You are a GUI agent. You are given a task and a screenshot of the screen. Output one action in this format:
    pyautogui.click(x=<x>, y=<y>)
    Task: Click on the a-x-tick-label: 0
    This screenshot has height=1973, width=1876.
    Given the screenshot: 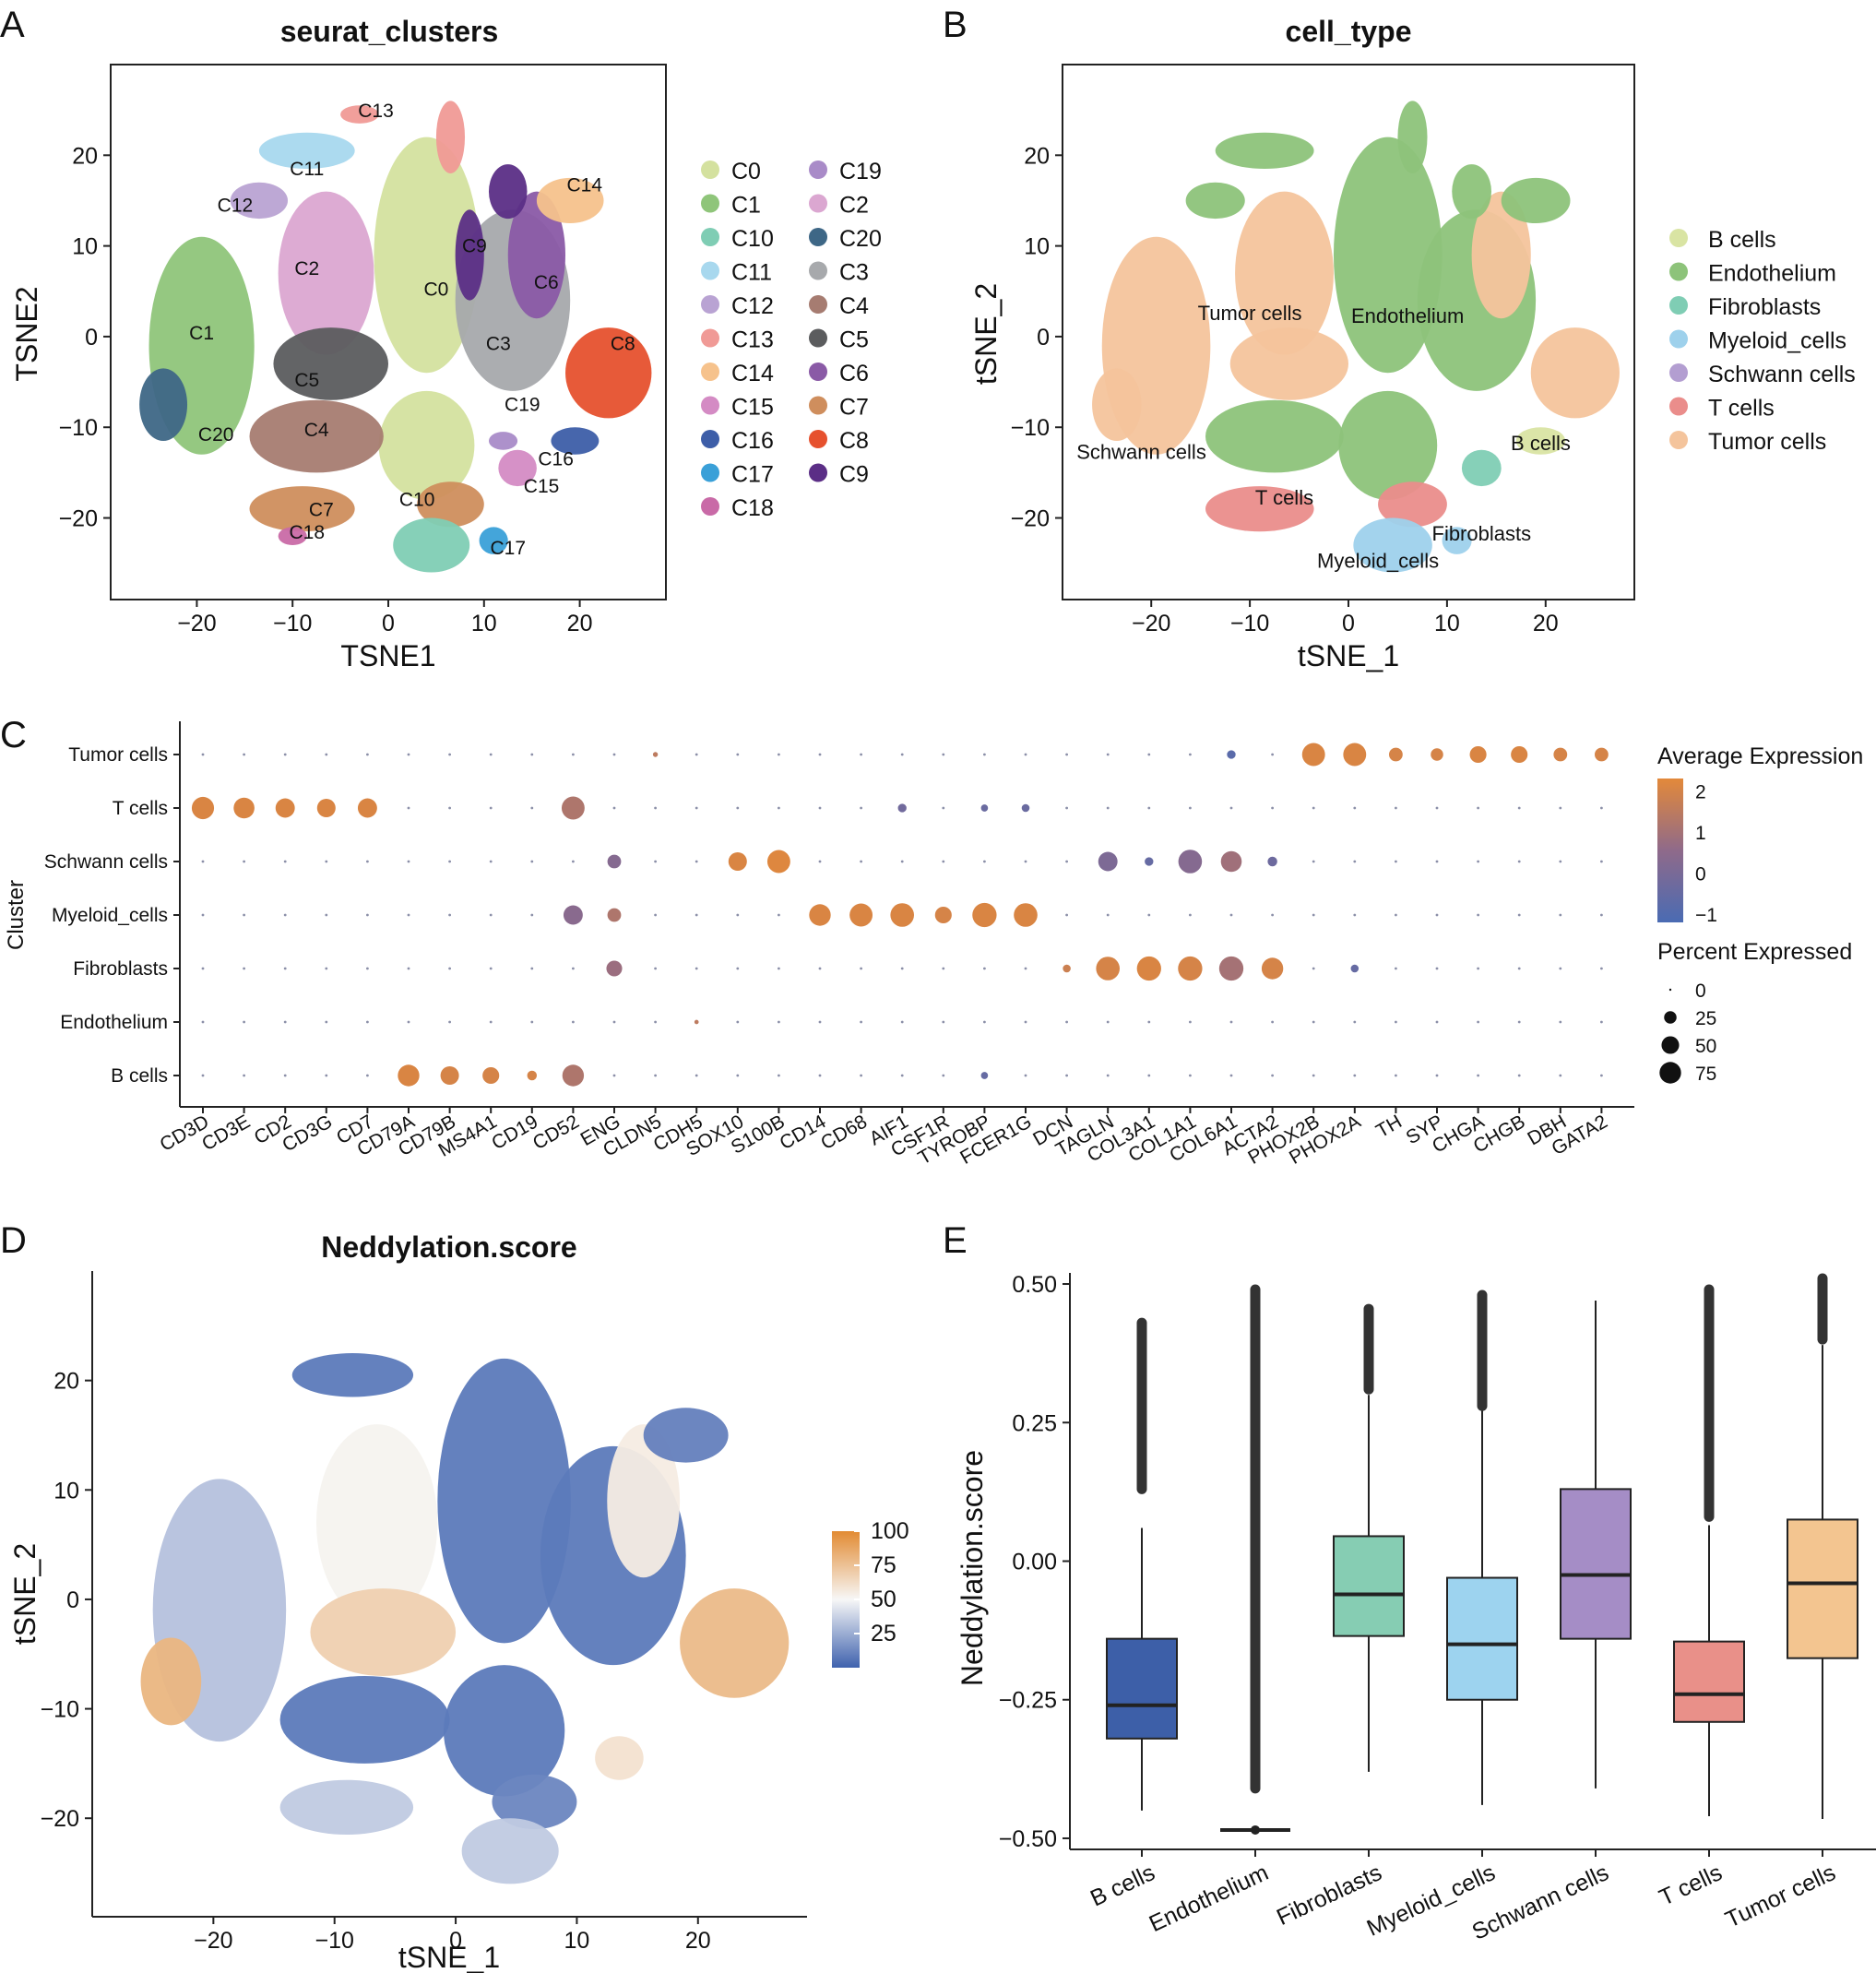 What is the action you would take?
    pyautogui.click(x=389, y=623)
    